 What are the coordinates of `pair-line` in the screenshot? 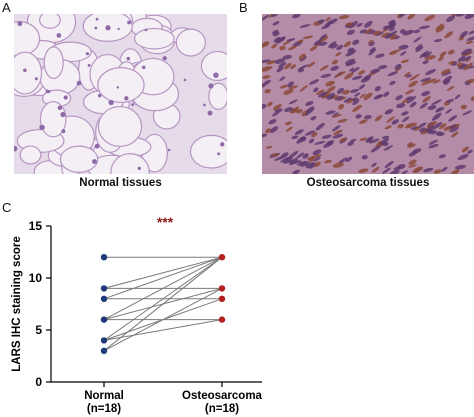 It's located at (163, 278).